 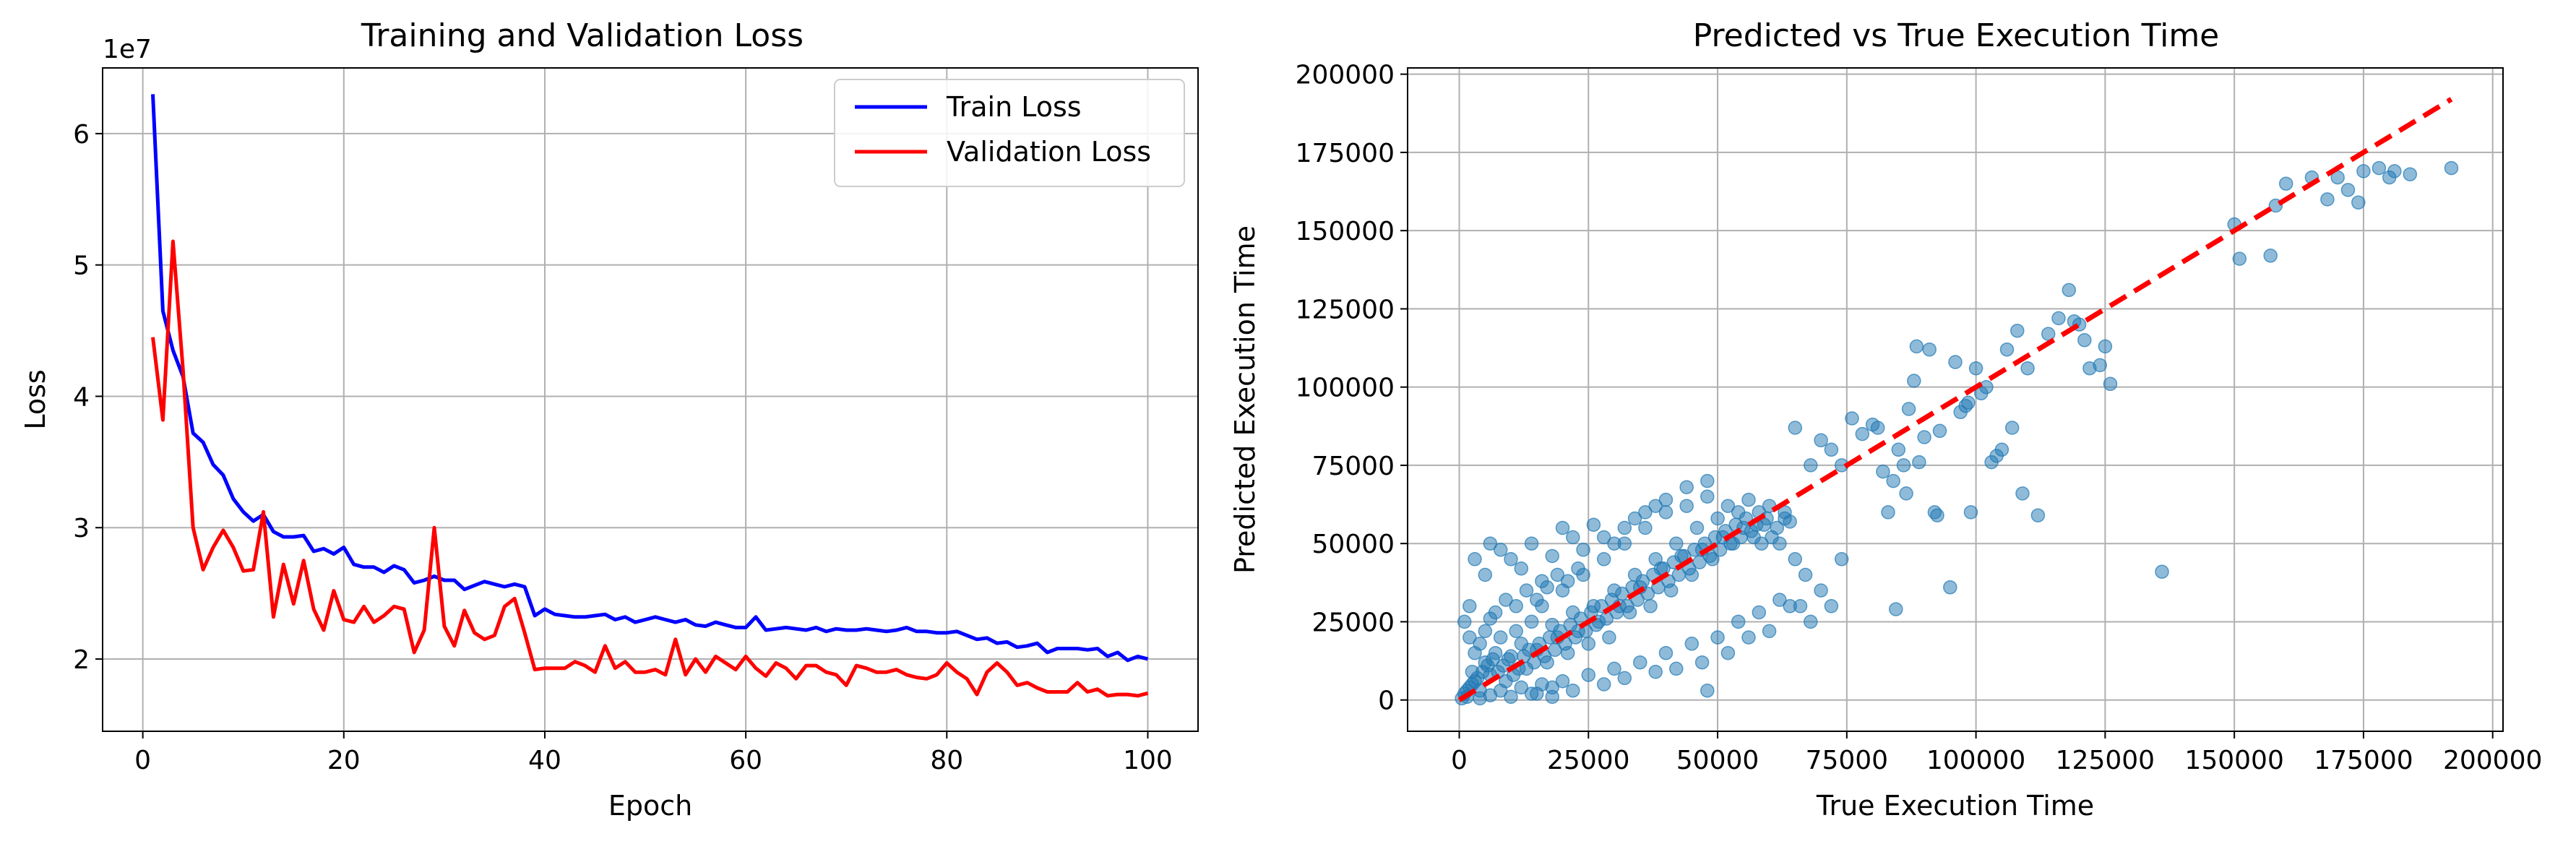 What do you see at coordinates (81, 135) in the screenshot?
I see `y-tick-label: 6` at bounding box center [81, 135].